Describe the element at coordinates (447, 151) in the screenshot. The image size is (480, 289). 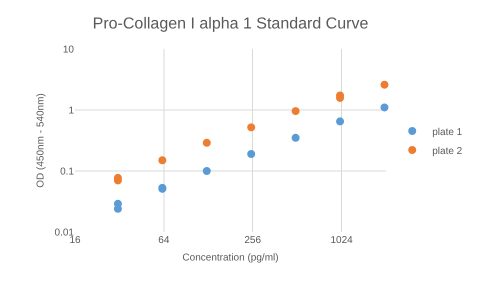
I see `legend-label: plate 2` at that location.